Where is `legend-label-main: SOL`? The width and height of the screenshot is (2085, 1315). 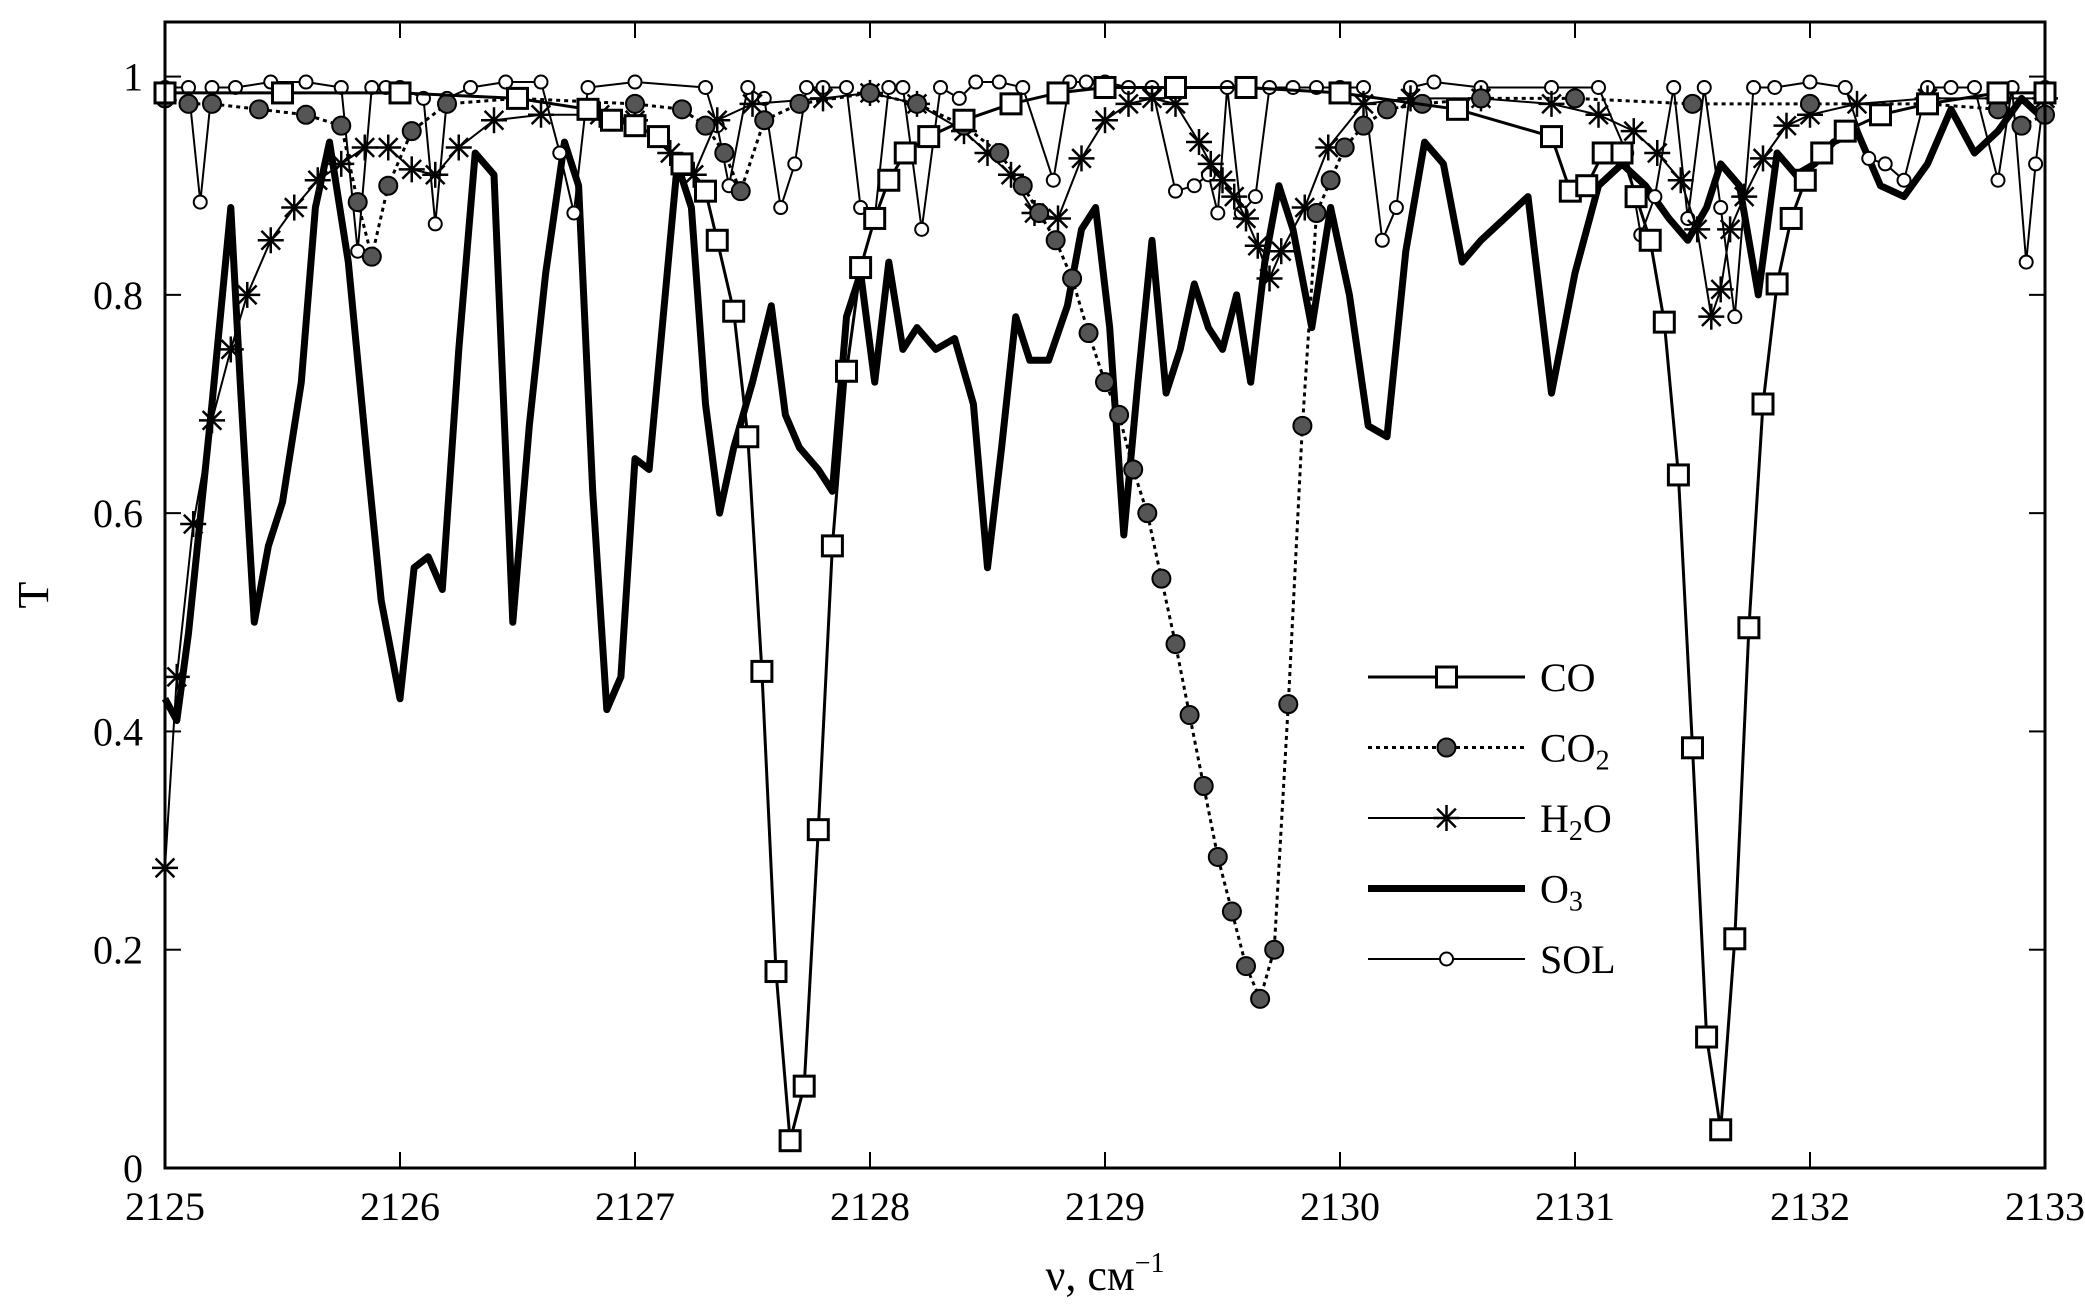 legend-label-main: SOL is located at coordinates (1578, 959).